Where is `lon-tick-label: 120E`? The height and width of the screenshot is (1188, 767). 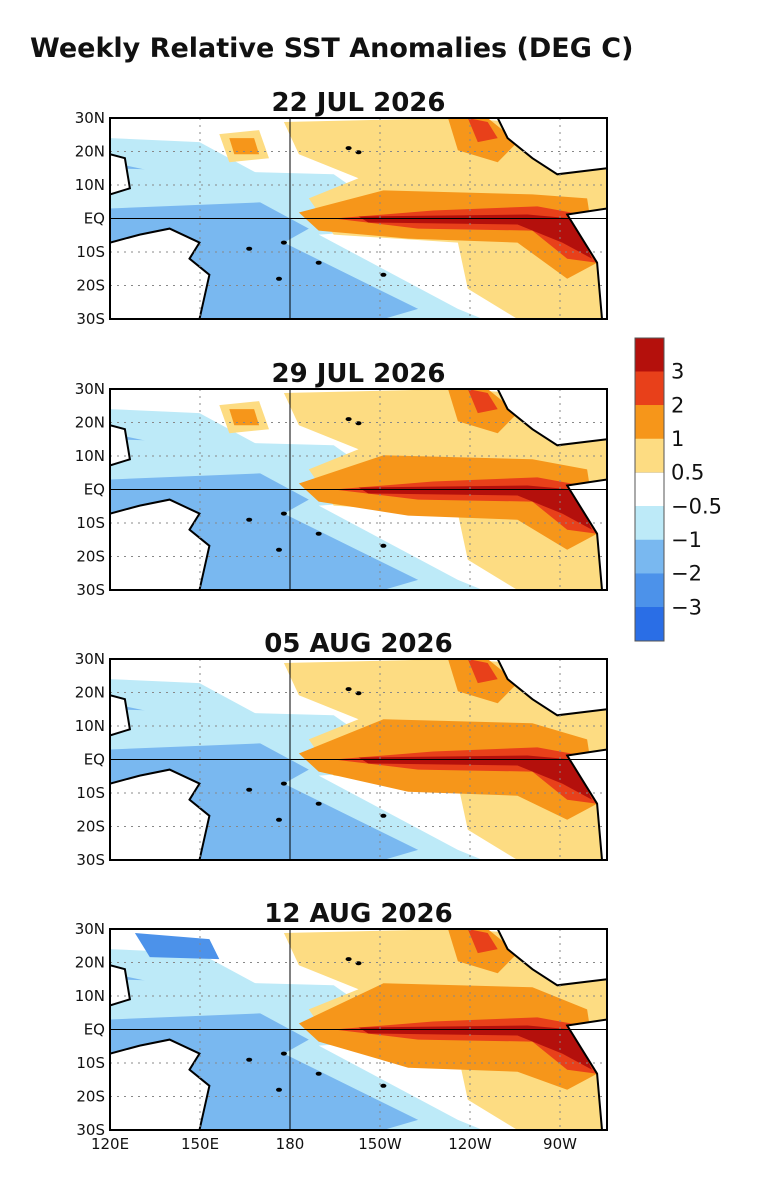
lon-tick-label: 120E is located at coordinates (110, 1144).